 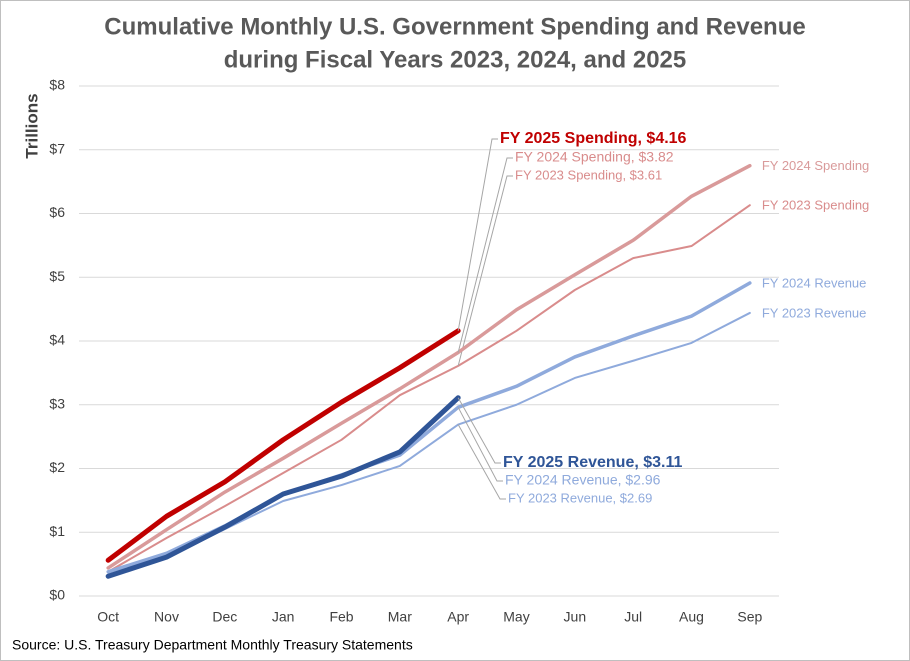 What do you see at coordinates (166, 617) in the screenshot?
I see `x-tick-label: Nov` at bounding box center [166, 617].